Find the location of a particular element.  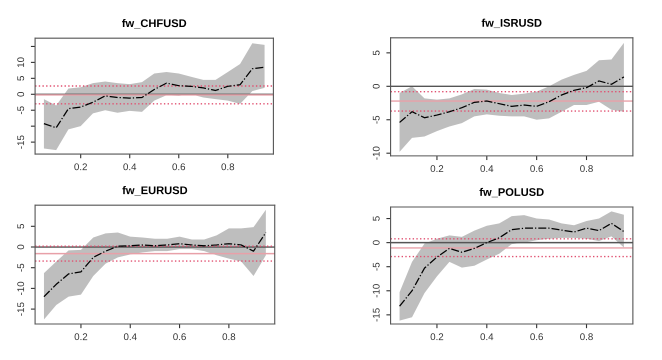

chart-title: fw_POLUSD is located at coordinates (512, 193).